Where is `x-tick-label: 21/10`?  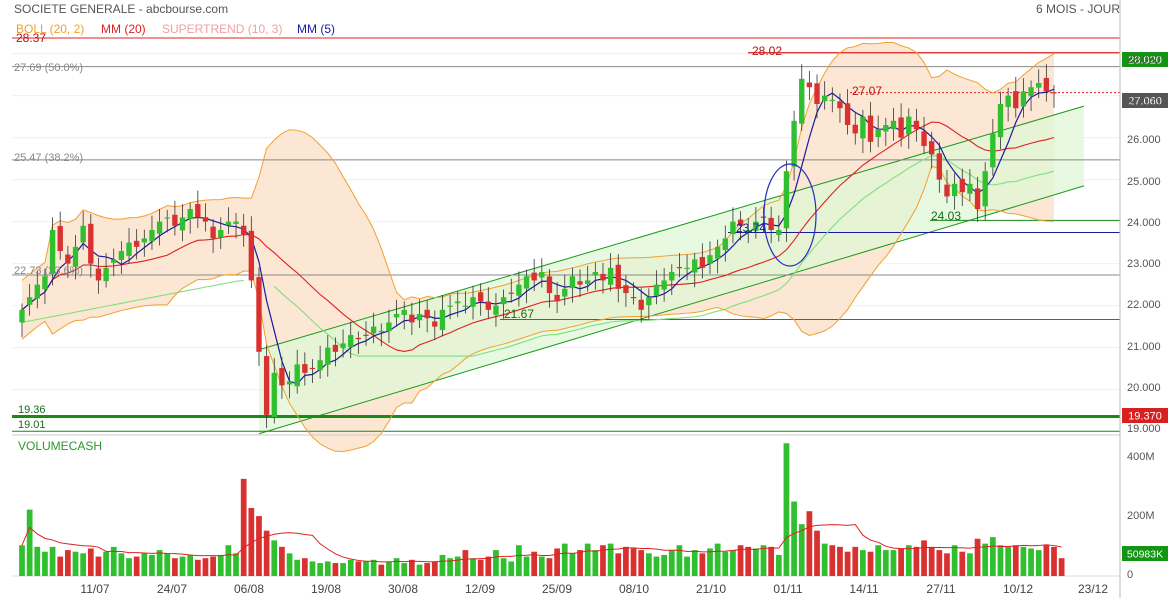 x-tick-label: 21/10 is located at coordinates (711, 589).